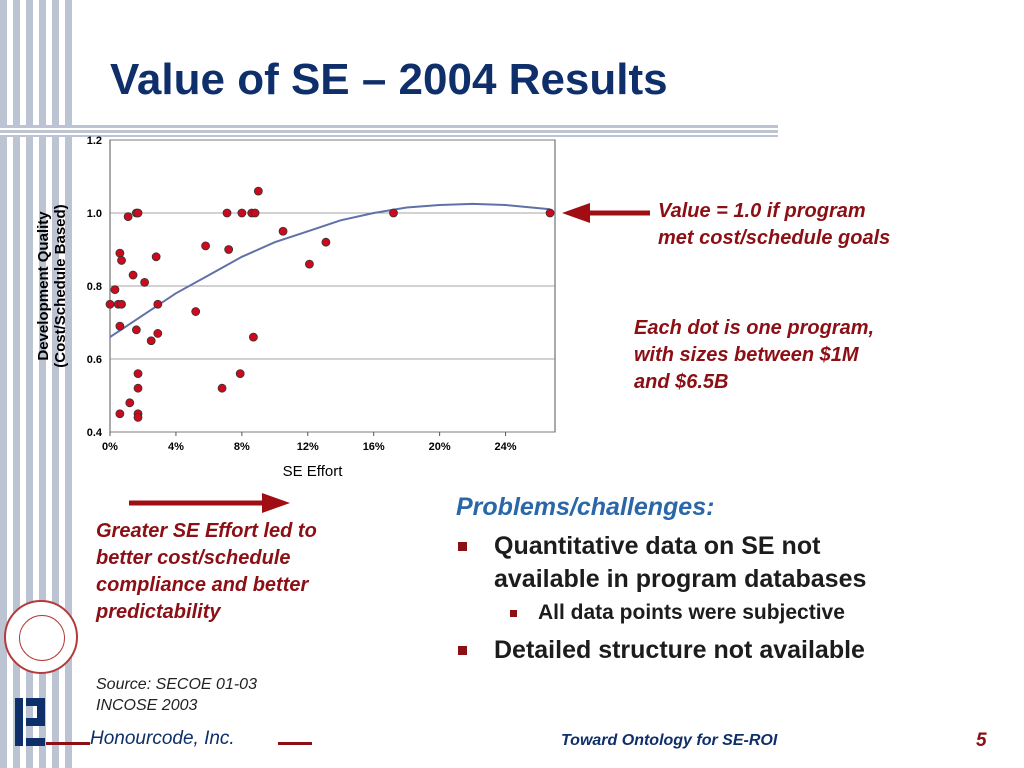 The width and height of the screenshot is (1024, 768). I want to click on x-tick-label: 24%, so click(506, 447).